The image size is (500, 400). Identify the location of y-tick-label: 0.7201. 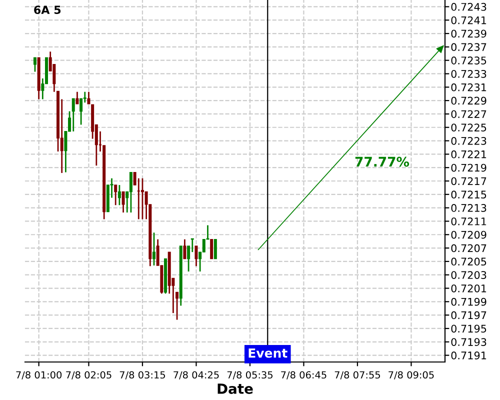
(468, 288).